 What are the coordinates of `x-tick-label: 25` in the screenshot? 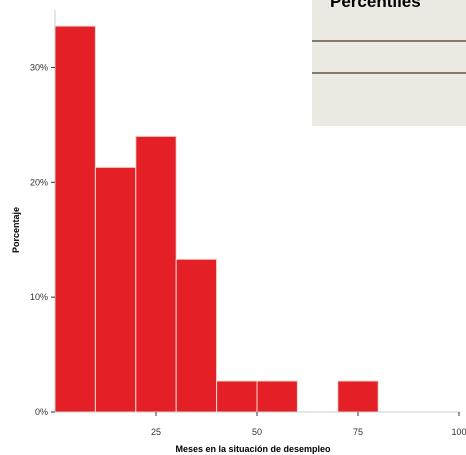 It's located at (156, 432).